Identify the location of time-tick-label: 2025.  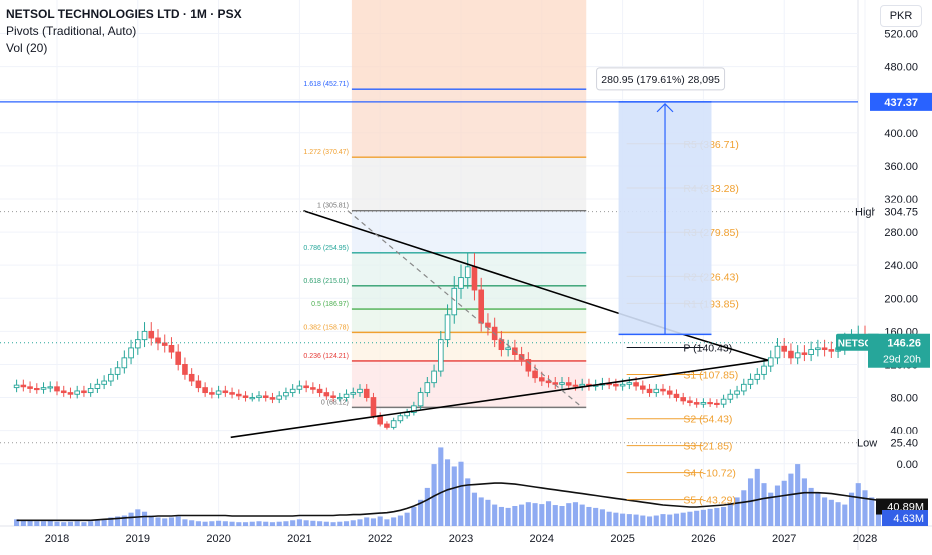
(622, 539).